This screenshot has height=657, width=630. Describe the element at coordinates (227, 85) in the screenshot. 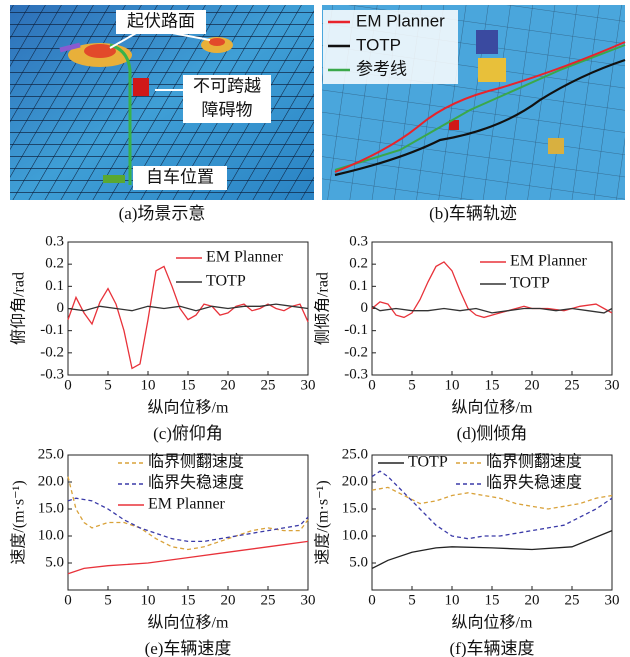

I see `scene-label: 不可跨越` at that location.